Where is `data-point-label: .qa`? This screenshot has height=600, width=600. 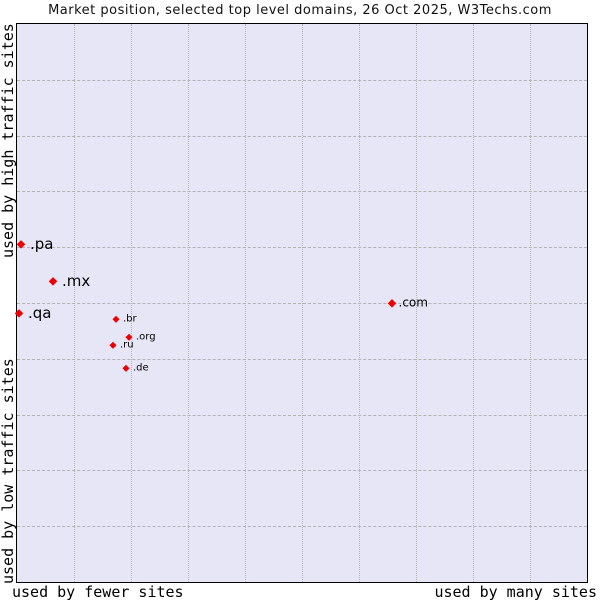
data-point-label: .qa is located at coordinates (40, 312).